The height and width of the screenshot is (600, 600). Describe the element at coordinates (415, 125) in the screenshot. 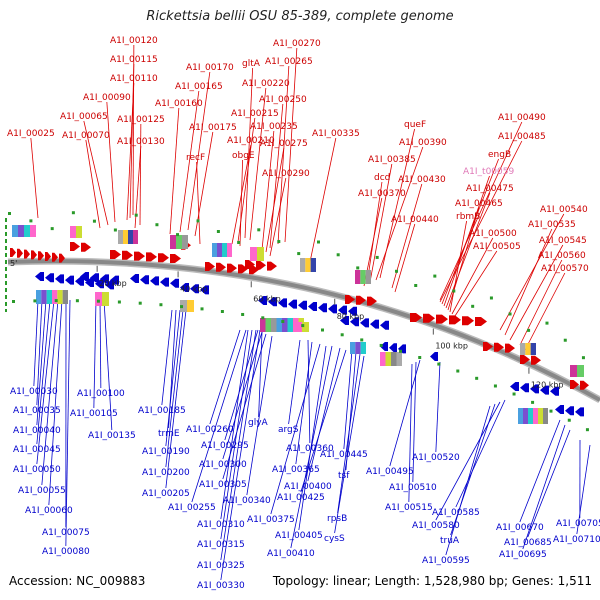

I see `forward-gene-label: queF` at that location.